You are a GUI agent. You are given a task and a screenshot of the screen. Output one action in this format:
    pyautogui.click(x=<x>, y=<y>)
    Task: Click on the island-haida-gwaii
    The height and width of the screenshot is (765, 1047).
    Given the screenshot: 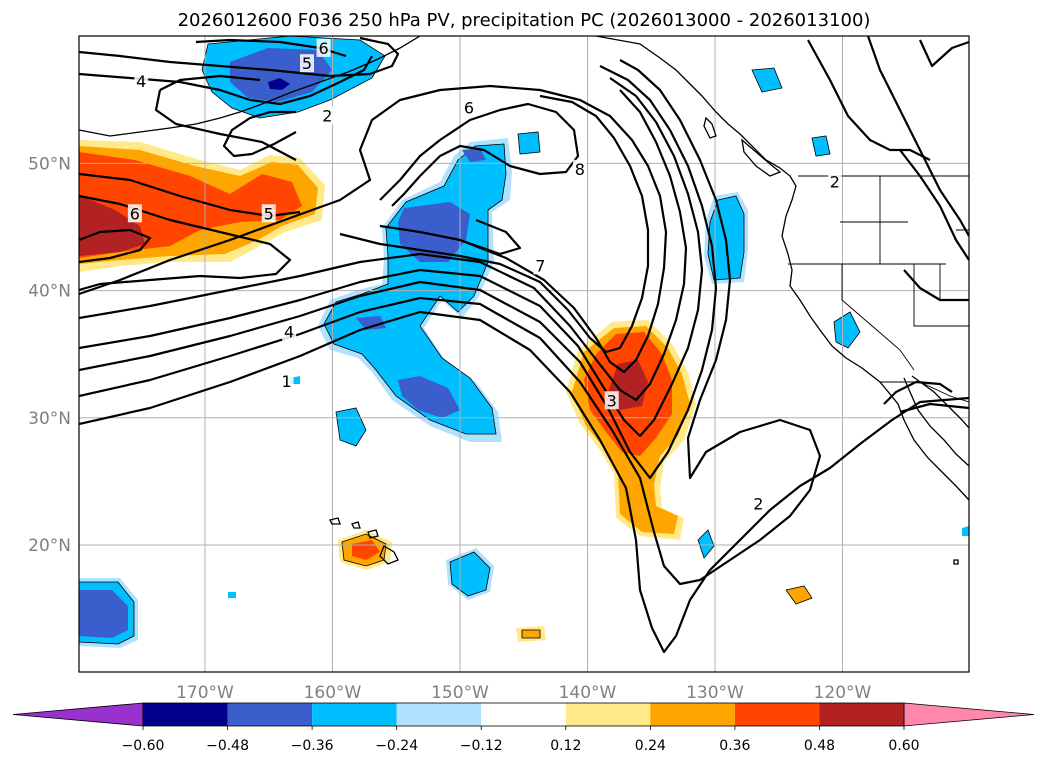 What is the action you would take?
    pyautogui.click(x=710, y=127)
    